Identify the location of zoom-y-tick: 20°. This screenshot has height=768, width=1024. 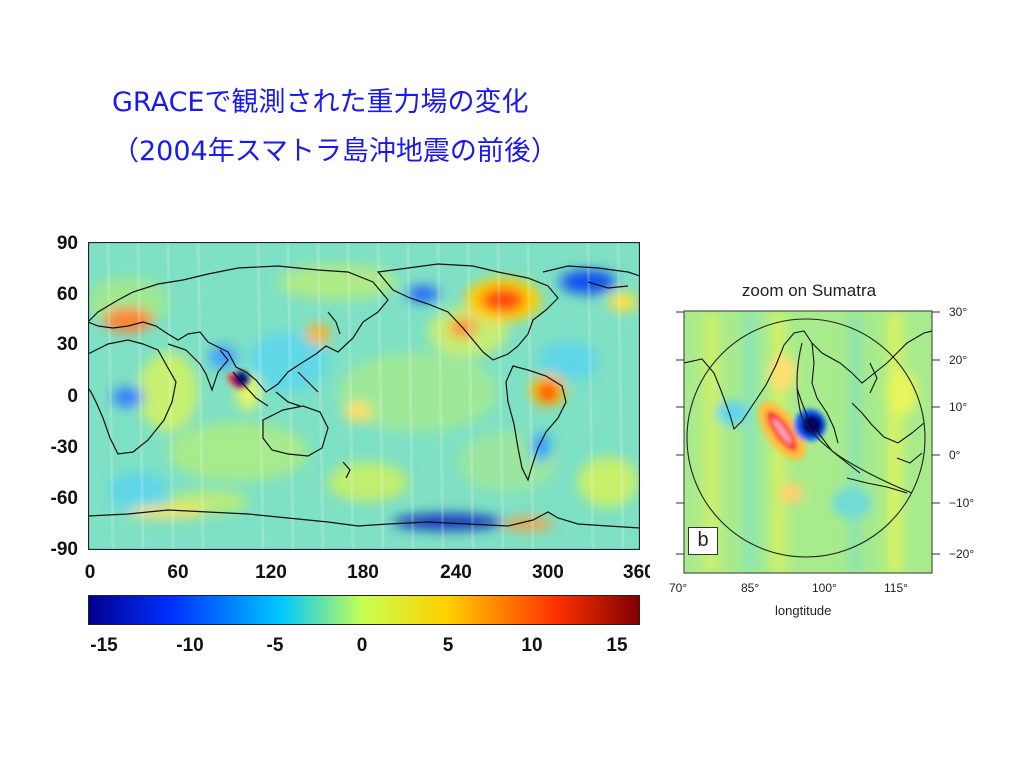
(958, 360).